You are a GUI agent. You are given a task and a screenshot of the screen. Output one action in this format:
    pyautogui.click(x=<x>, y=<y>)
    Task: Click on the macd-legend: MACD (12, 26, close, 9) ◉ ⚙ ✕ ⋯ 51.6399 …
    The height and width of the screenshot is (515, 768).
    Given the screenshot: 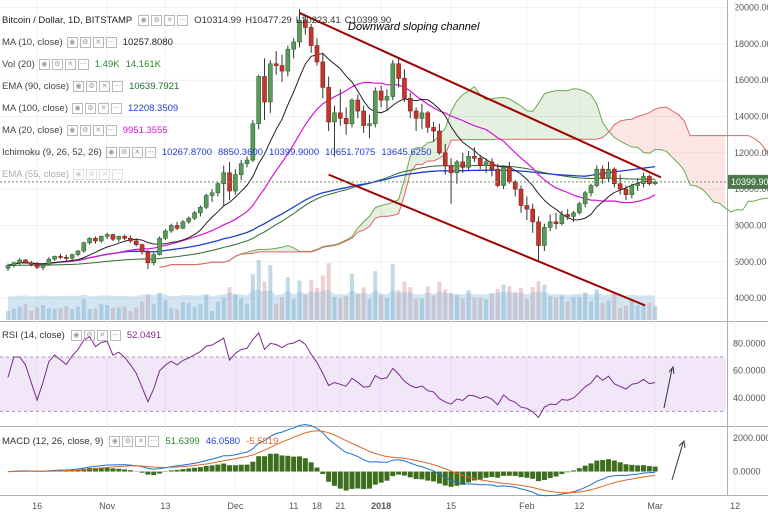 What is the action you would take?
    pyautogui.click(x=140, y=441)
    